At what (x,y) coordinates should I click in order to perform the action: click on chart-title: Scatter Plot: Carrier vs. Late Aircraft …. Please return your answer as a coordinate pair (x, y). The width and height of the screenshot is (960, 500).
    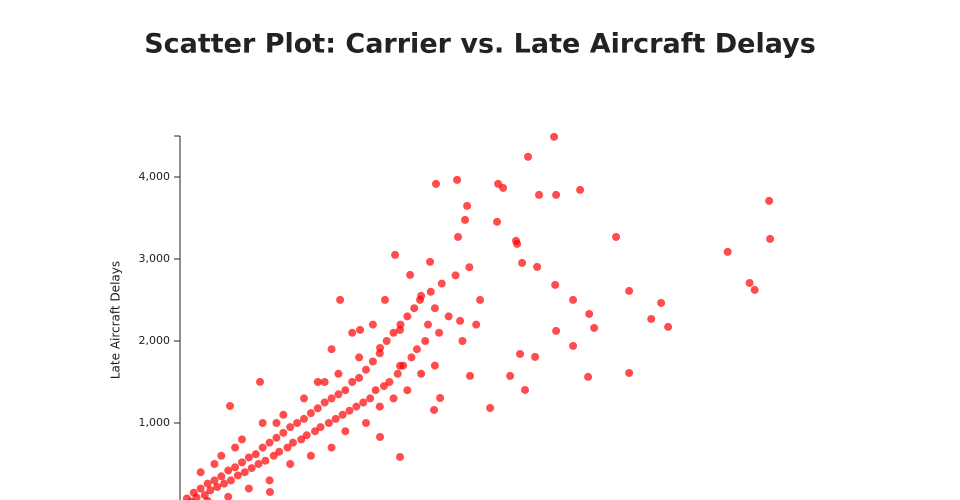
    Looking at the image, I should click on (480, 44).